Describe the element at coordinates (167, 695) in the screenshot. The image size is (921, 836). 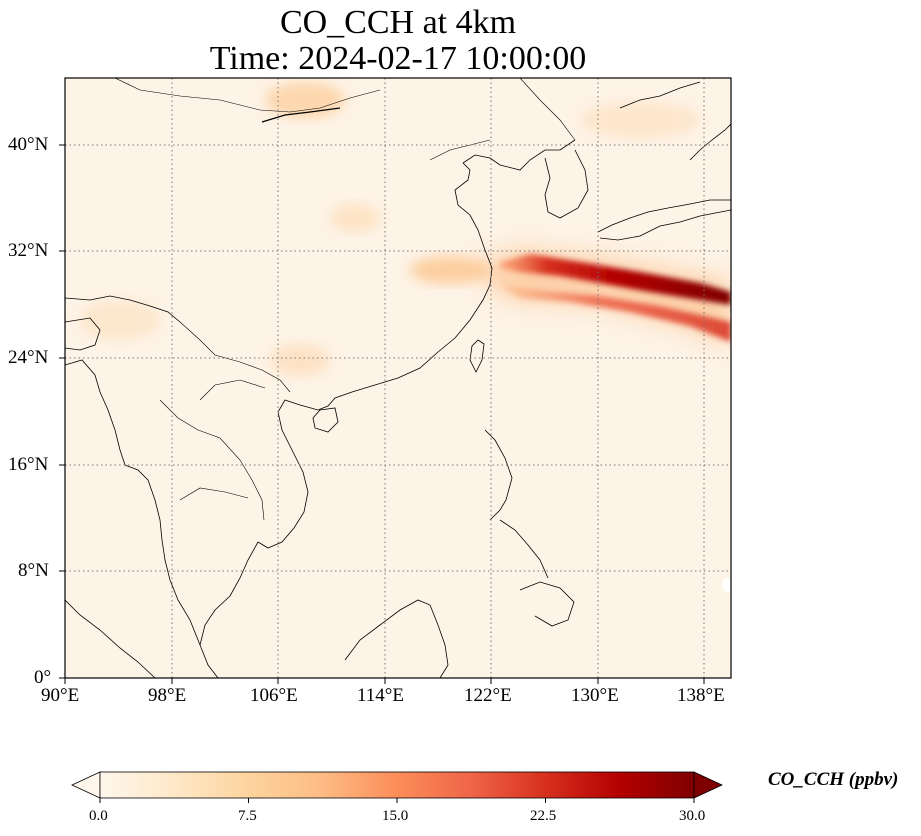
I see `lon-tick-label: 98°E` at that location.